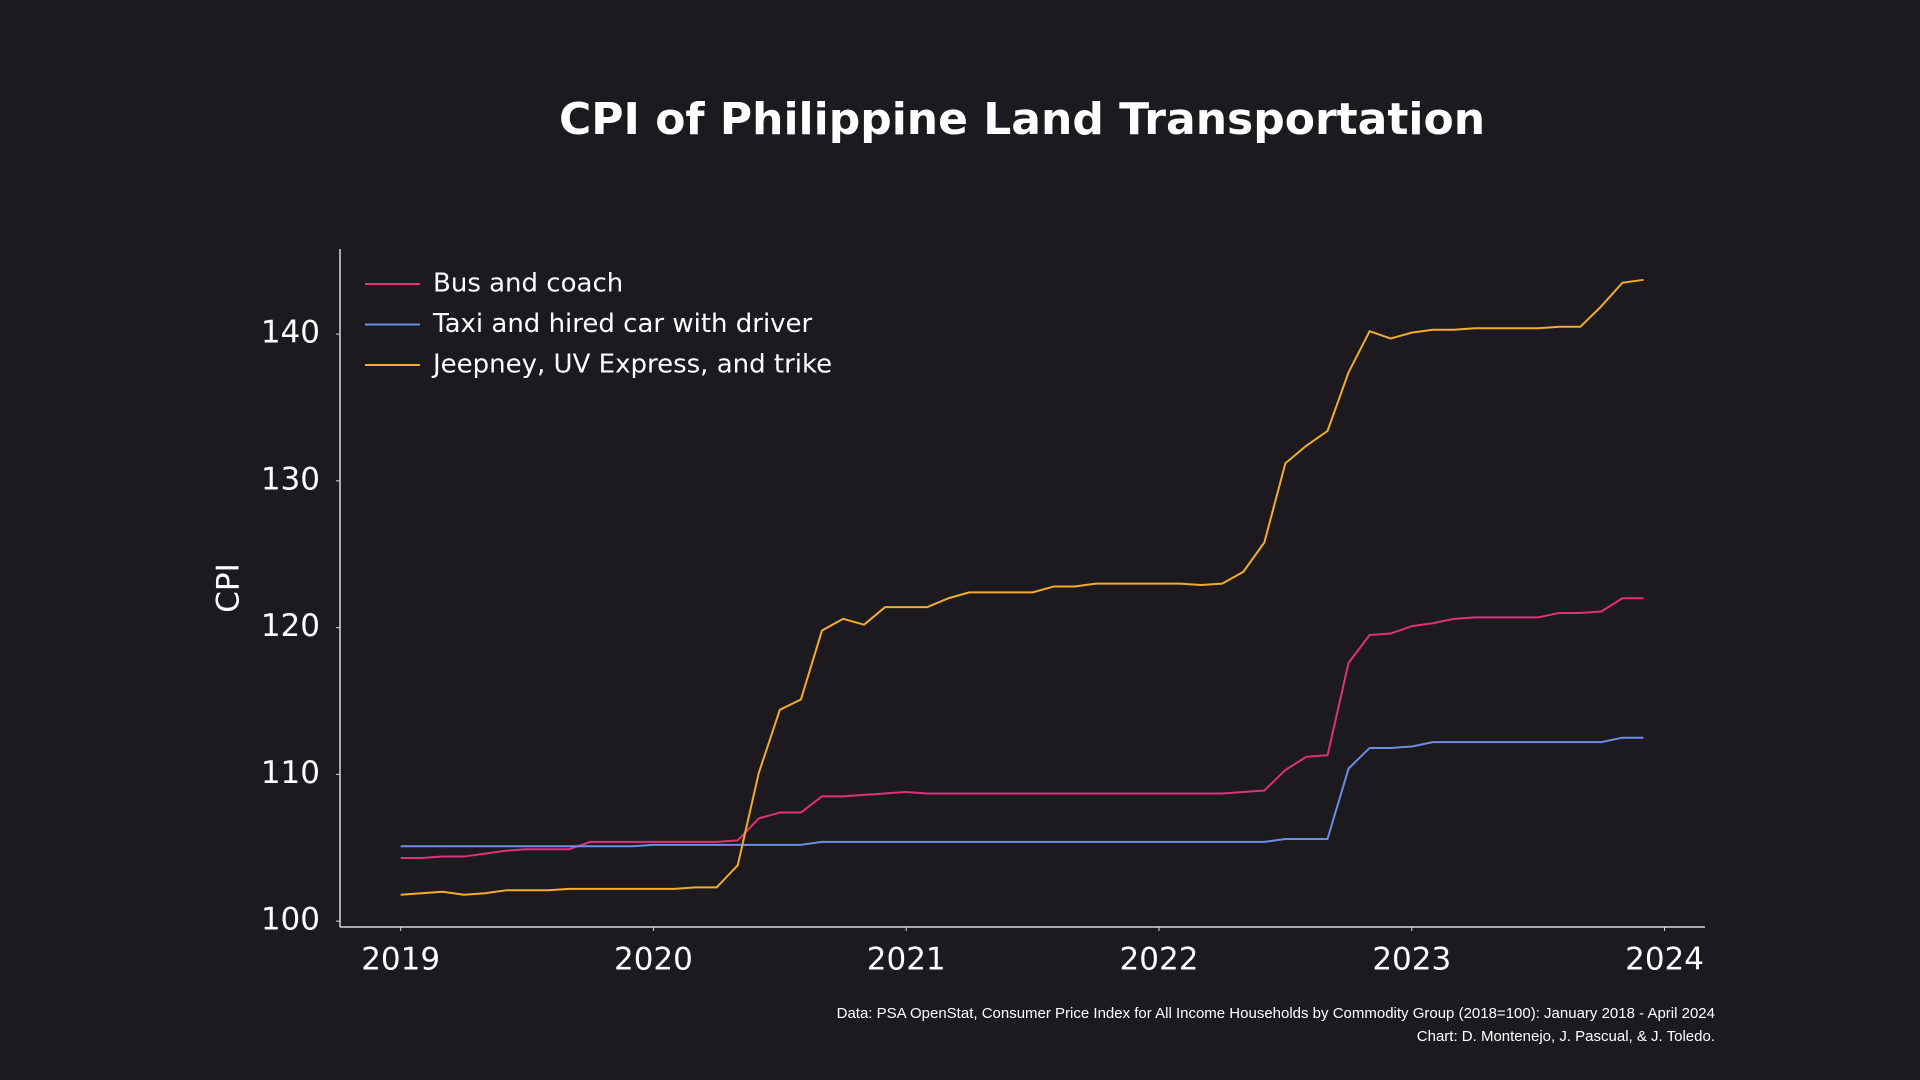  What do you see at coordinates (653, 960) in the screenshot?
I see `x-tick-label: 2020` at bounding box center [653, 960].